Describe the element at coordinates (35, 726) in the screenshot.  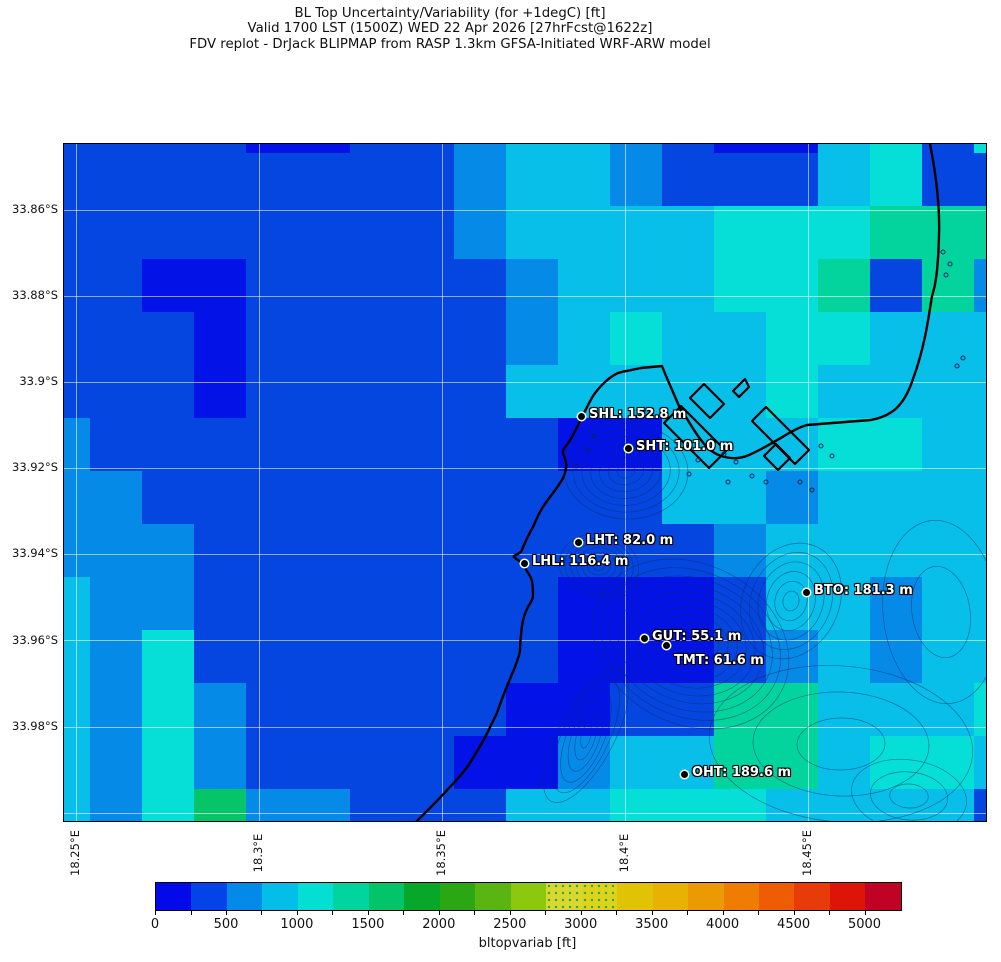
I see `lat-tick-label: 33.98°S` at that location.